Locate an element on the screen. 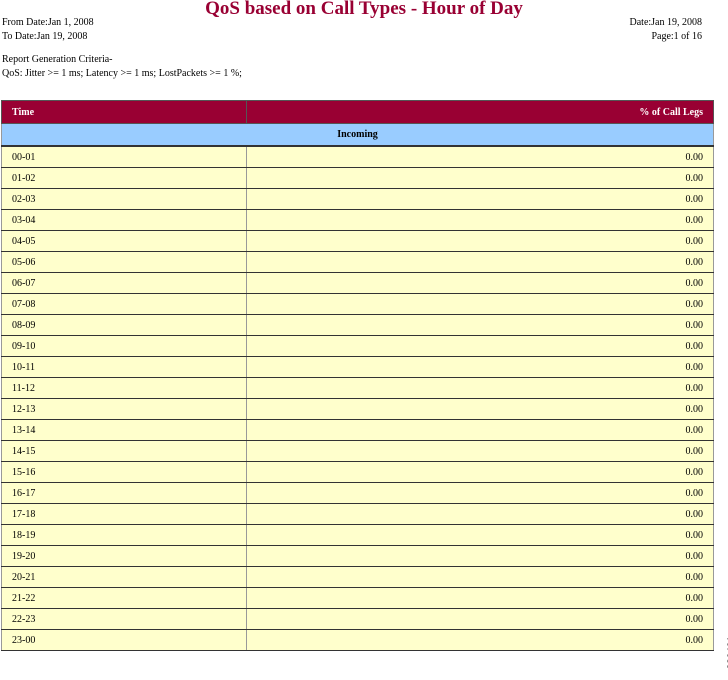 The width and height of the screenshot is (728, 680). time-cell: 17-18 is located at coordinates (124, 514).